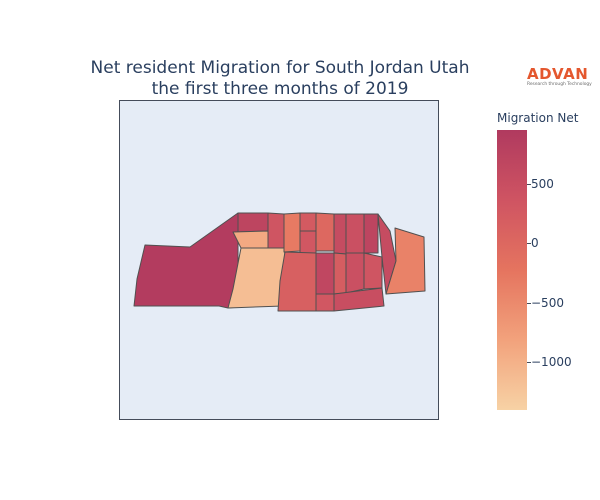 The image size is (600, 500). What do you see at coordinates (297, 281) in the screenshot?
I see `map-region-mid-large` at bounding box center [297, 281].